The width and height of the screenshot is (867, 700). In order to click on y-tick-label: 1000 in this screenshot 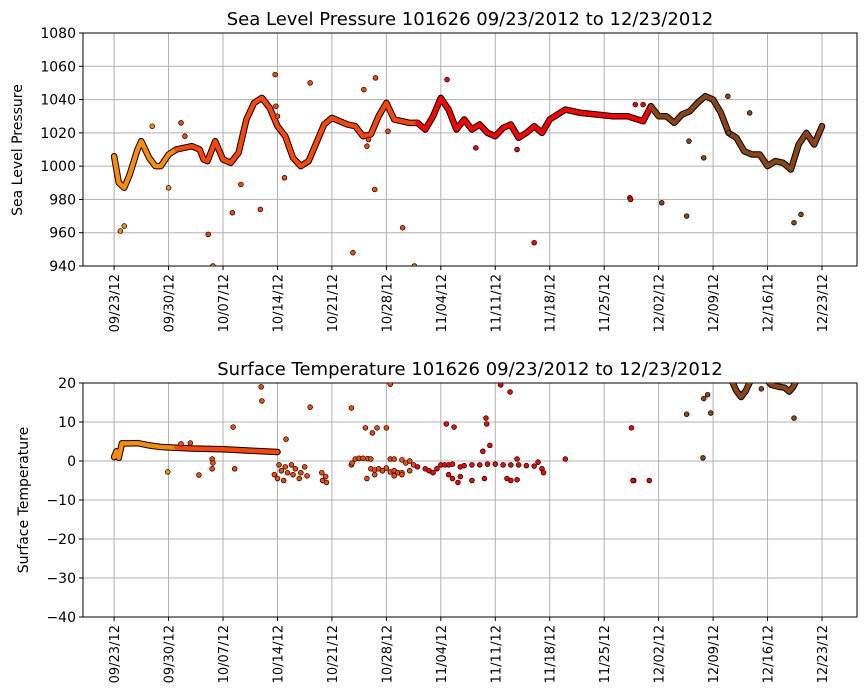, I will do `click(58, 167)`.